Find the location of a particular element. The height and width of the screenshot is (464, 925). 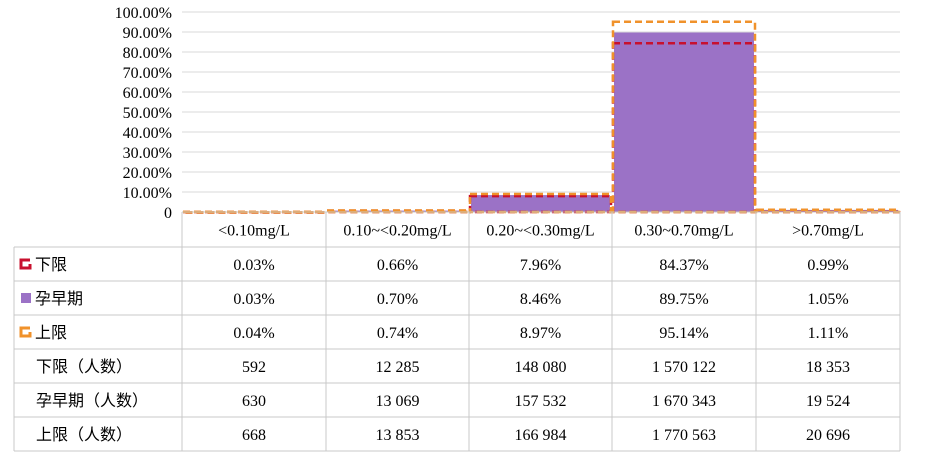

data-label: 0.74% is located at coordinates (397, 333).